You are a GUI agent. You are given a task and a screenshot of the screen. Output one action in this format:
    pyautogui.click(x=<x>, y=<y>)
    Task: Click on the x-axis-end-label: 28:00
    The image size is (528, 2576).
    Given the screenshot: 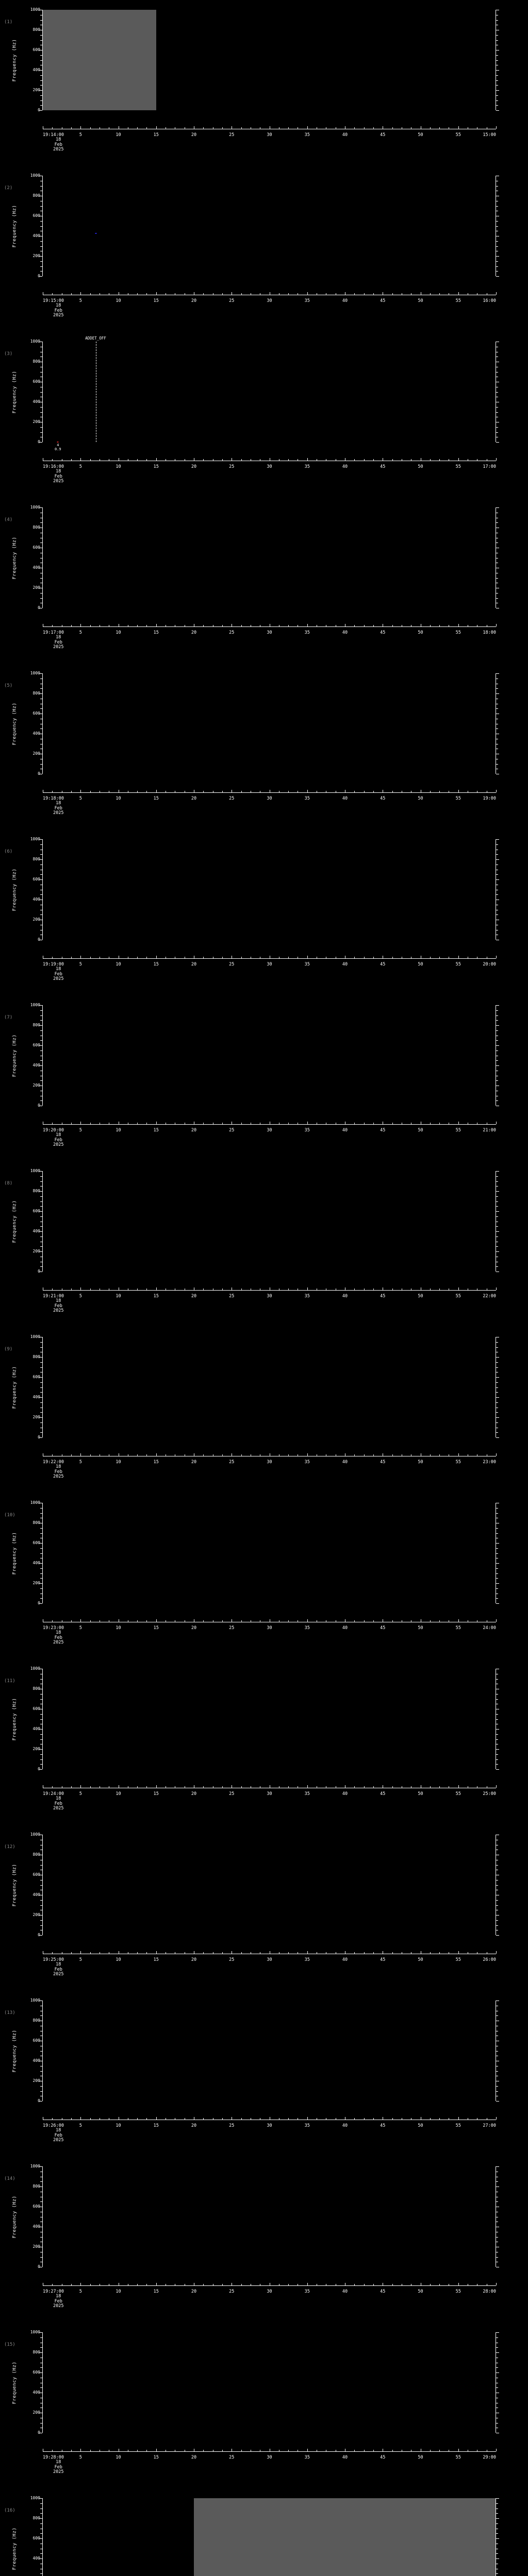 What is the action you would take?
    pyautogui.click(x=489, y=2291)
    